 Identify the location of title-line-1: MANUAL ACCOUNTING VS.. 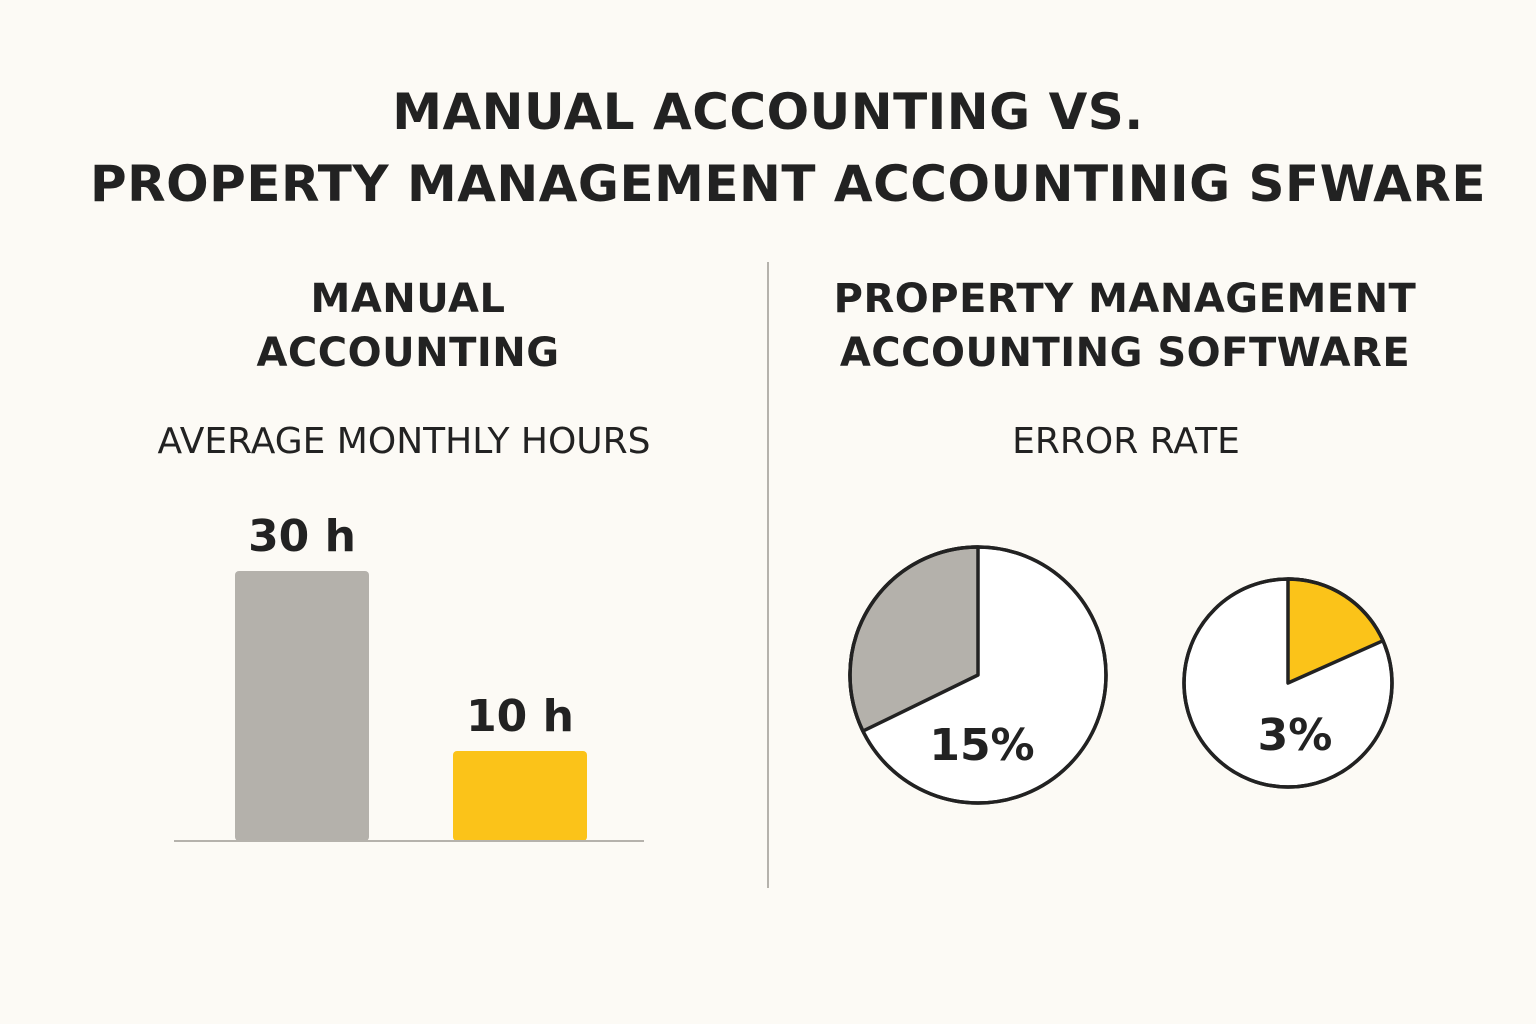
(768, 112).